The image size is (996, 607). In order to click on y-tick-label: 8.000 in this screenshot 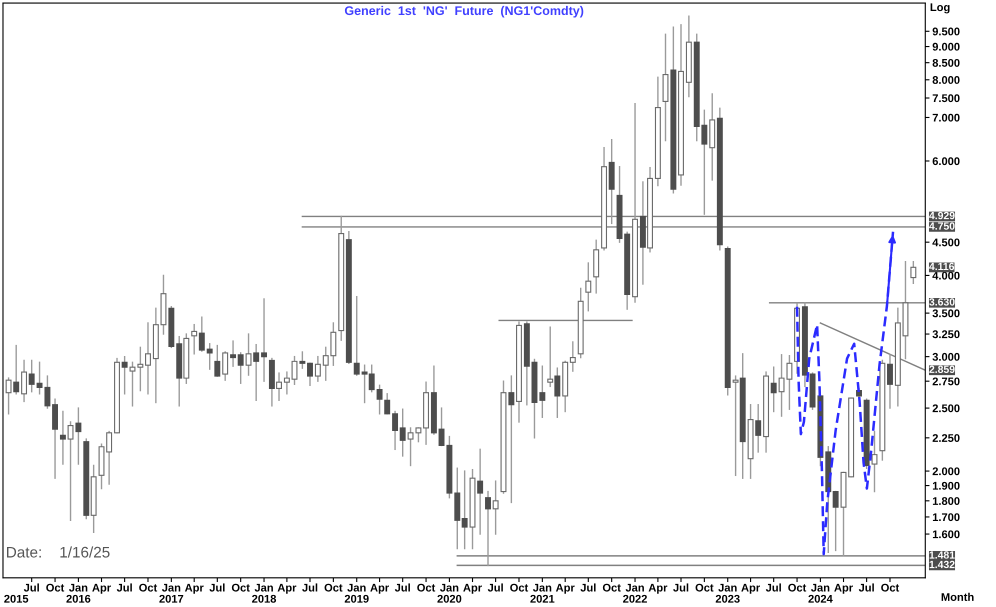, I will do `click(946, 80)`.